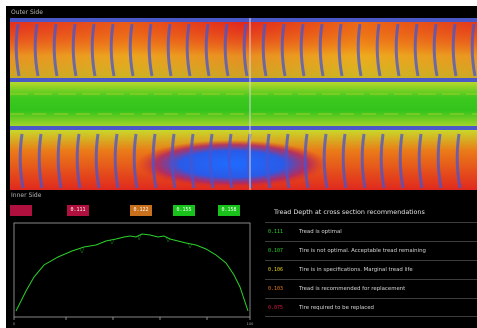  I want to click on recommendation-text: Tire required to be replaced, so click(336, 308).